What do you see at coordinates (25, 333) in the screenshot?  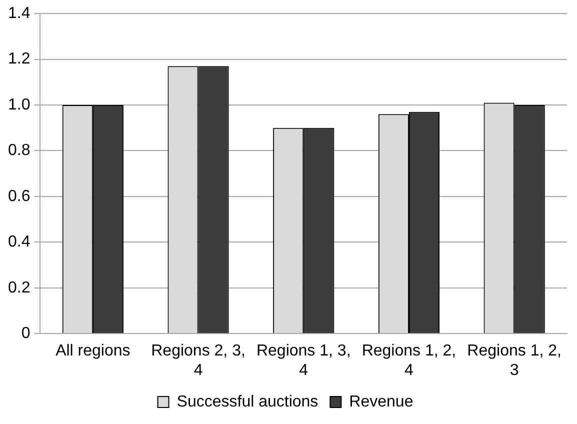 I see `y-tick-label: 0` at bounding box center [25, 333].